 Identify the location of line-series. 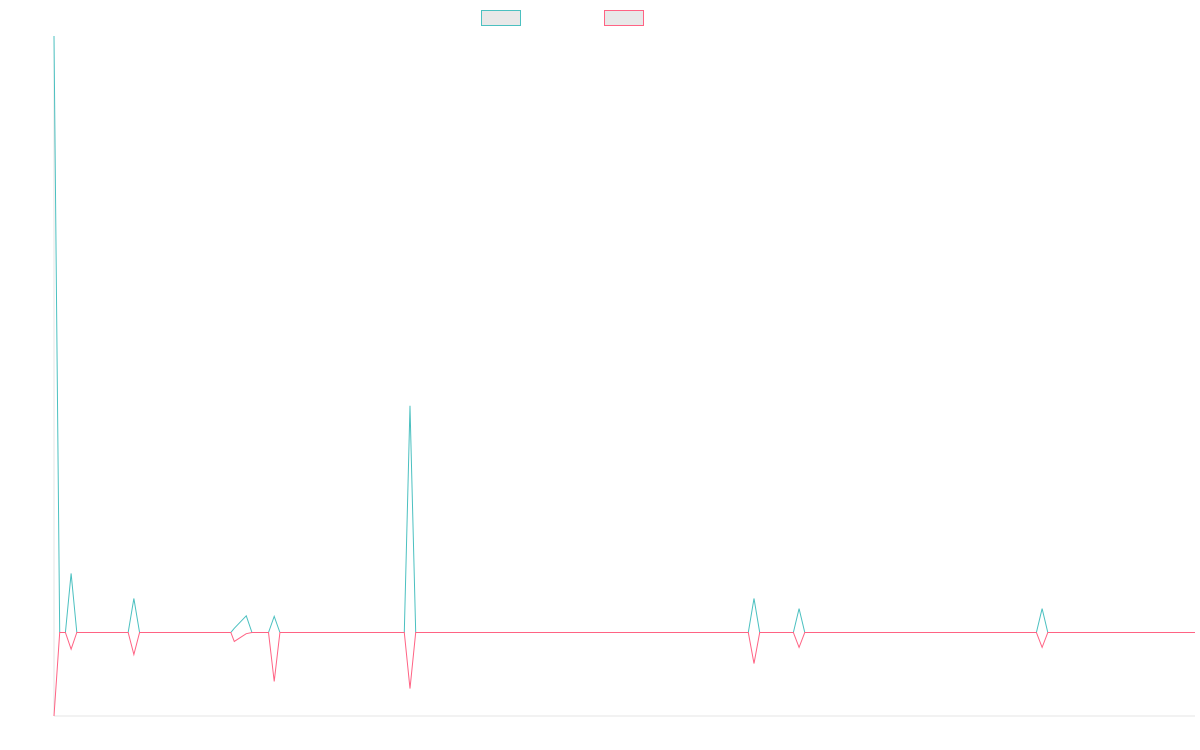
(624, 674).